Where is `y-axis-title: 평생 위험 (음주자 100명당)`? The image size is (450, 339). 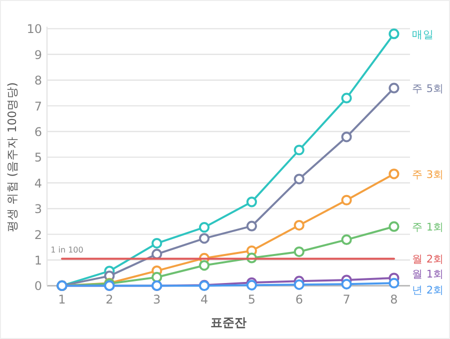
y-axis-title: 평생 위험 (음주자 100명당) is located at coordinates (12, 157).